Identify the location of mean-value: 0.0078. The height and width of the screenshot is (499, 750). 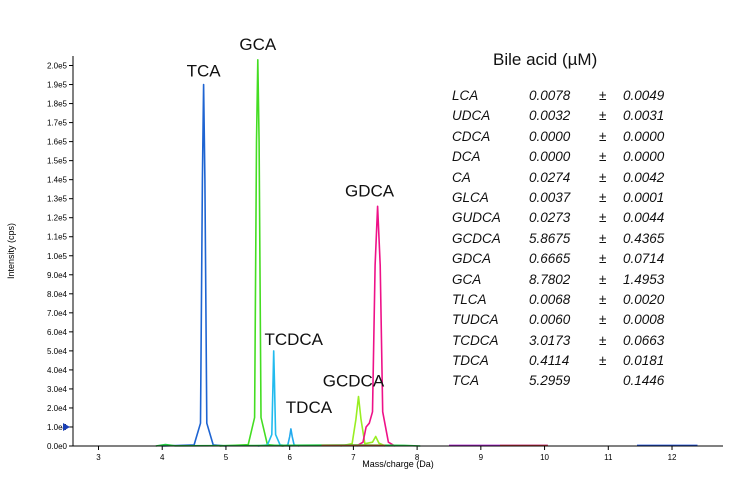
(550, 95).